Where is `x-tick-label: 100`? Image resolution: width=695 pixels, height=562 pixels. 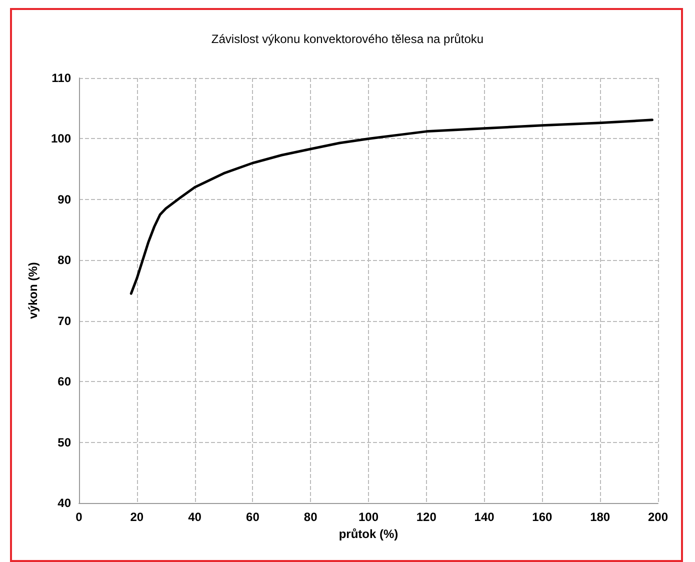 x-tick-label: 100 is located at coordinates (368, 517).